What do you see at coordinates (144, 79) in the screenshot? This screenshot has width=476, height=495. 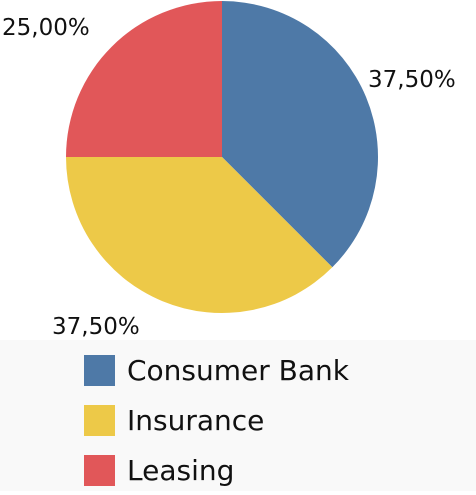 I see `pie-slice-leasing` at bounding box center [144, 79].